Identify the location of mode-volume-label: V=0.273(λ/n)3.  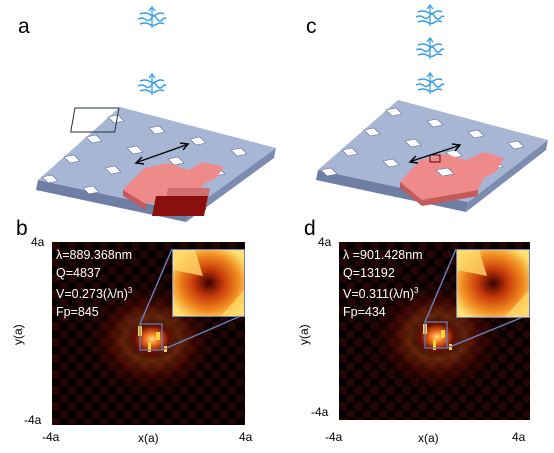
(94, 294).